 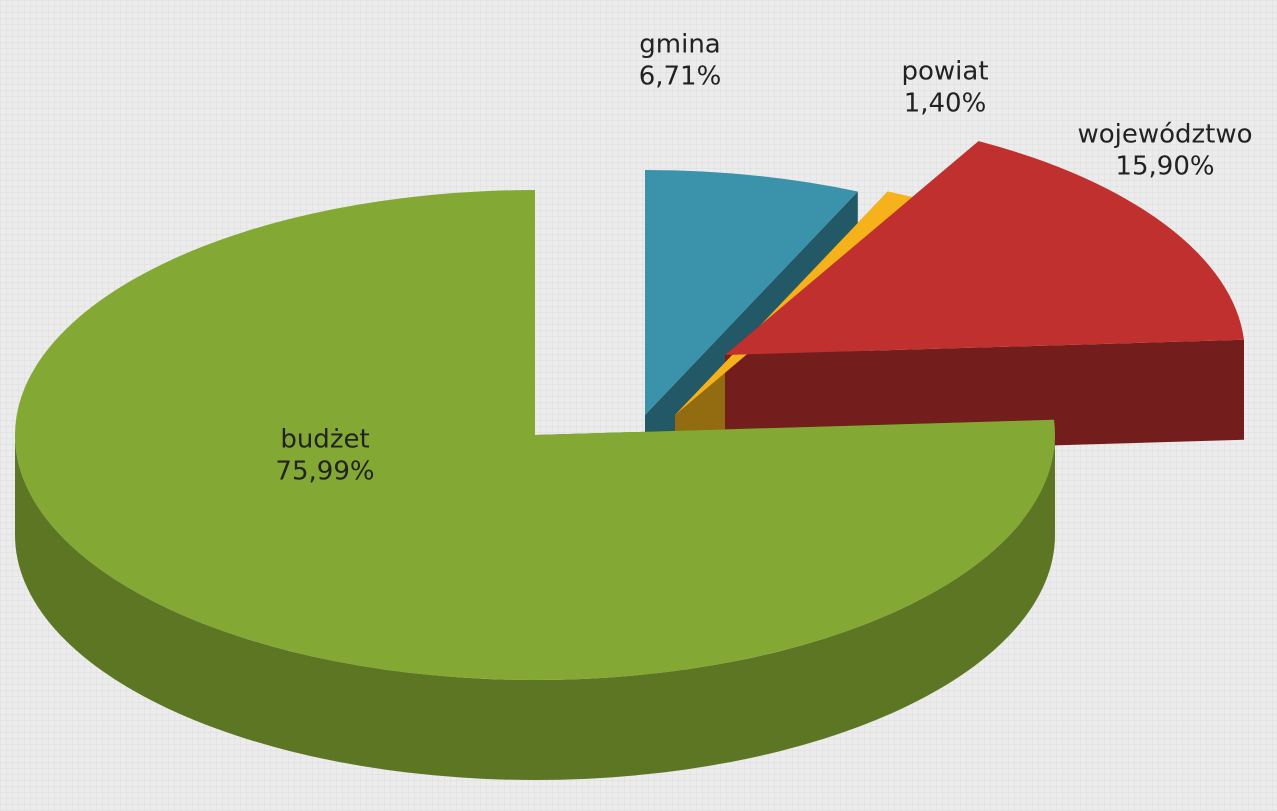 I want to click on slice-value-label: 75,99%, so click(x=324, y=472).